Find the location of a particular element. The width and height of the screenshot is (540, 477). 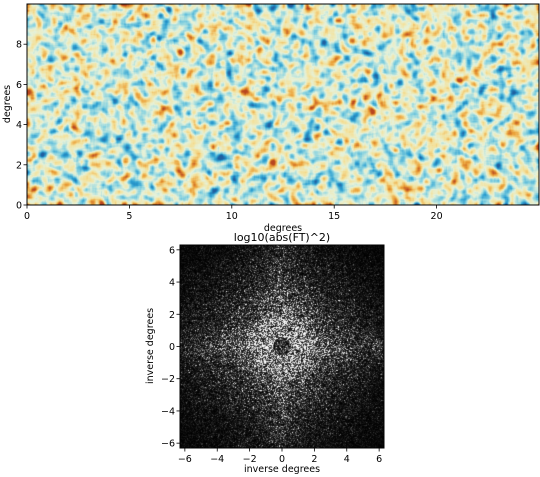

map-xtick-label: 15 is located at coordinates (334, 216).